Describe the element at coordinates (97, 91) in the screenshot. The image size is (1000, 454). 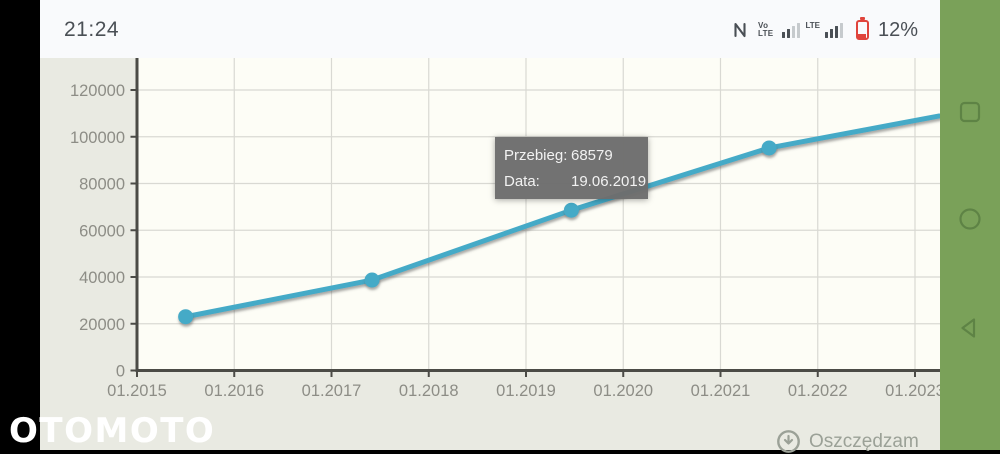
I see `svg-text: 120000` at that location.